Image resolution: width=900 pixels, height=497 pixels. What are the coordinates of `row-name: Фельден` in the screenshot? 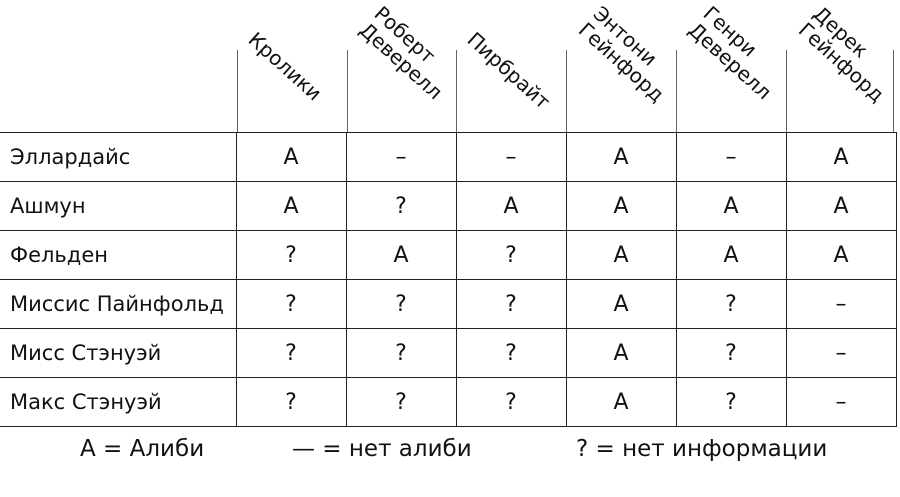 It's located at (118, 255).